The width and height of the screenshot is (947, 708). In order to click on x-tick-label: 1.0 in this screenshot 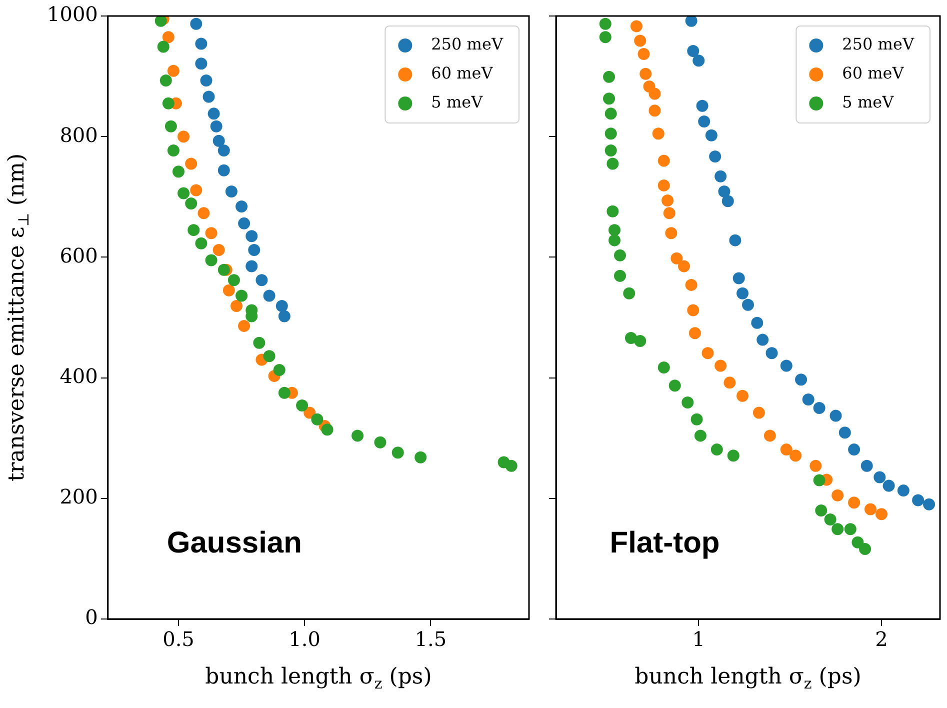, I will do `click(304, 639)`.